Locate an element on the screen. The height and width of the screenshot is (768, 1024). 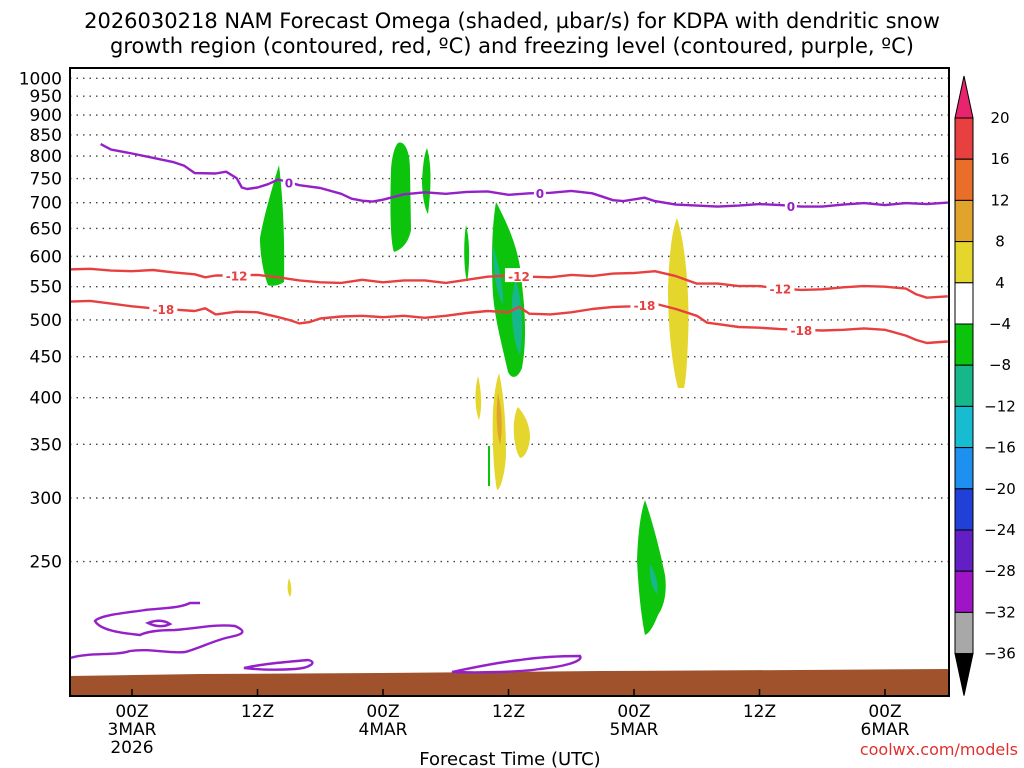
ground-terrain is located at coordinates (509, 682).